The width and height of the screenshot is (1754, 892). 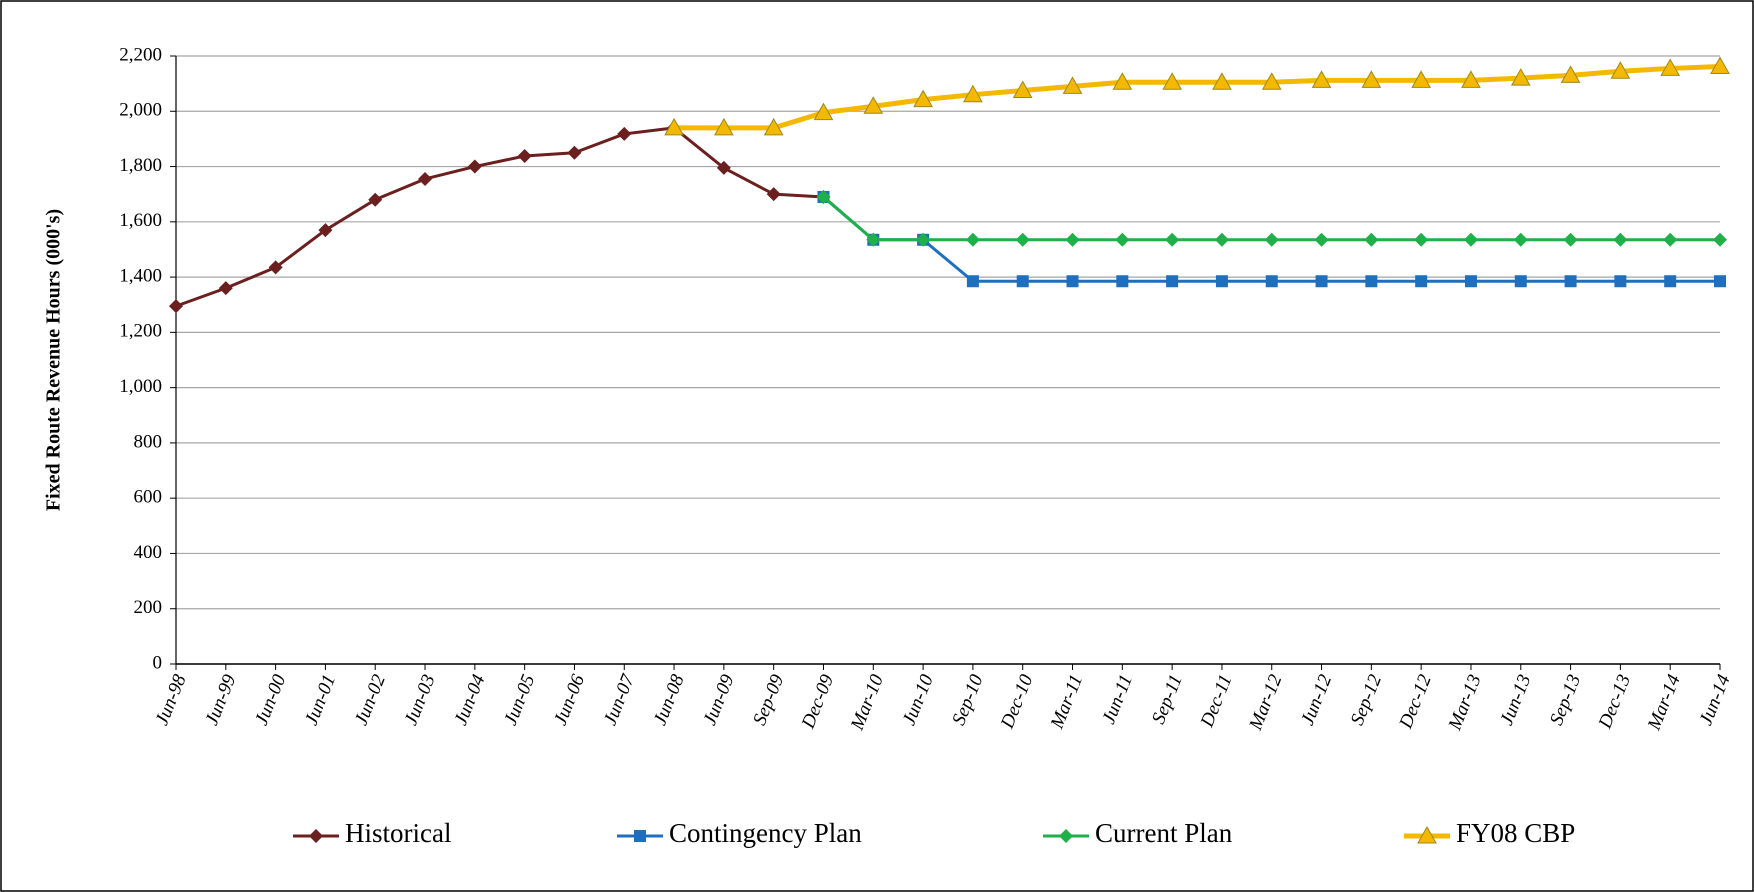 What do you see at coordinates (148, 552) in the screenshot?
I see `y-tick-label: 400` at bounding box center [148, 552].